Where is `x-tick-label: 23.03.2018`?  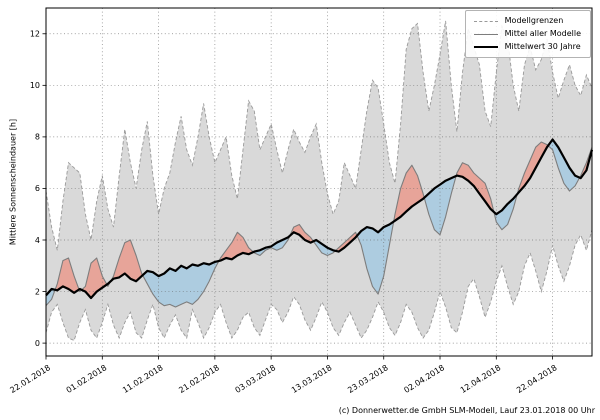
x-tick-label: 23.03.2018 is located at coordinates (368, 379).